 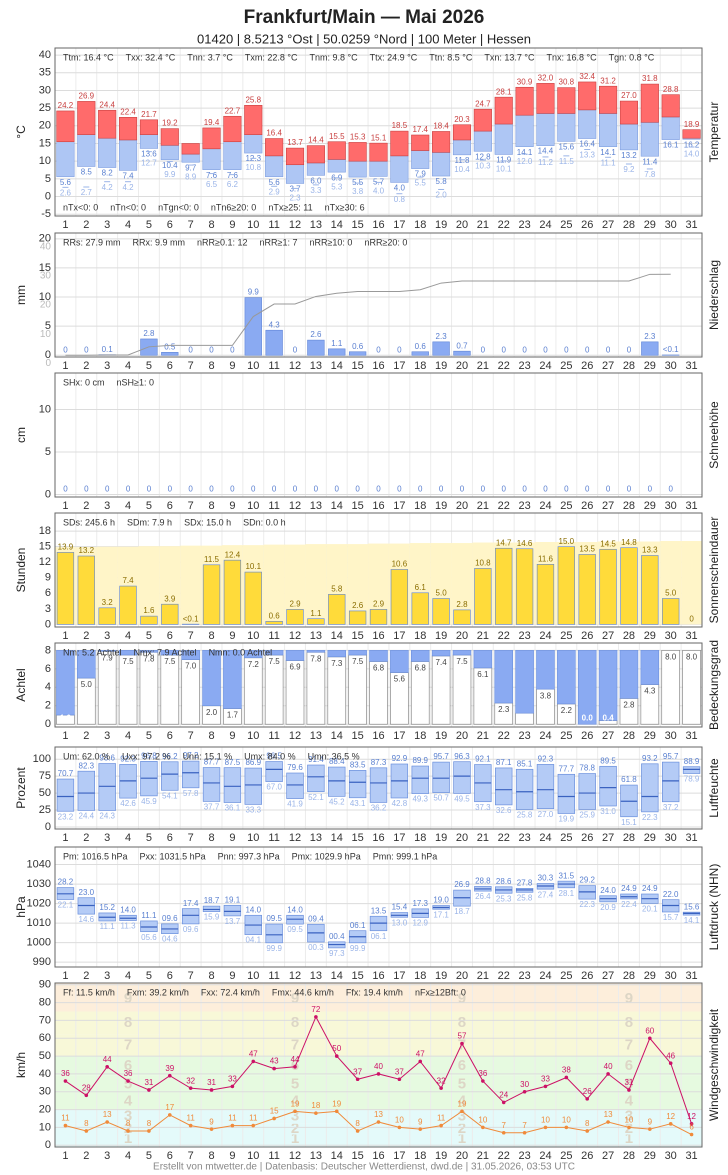 I want to click on value-label: 7.3, so click(x=337, y=663).